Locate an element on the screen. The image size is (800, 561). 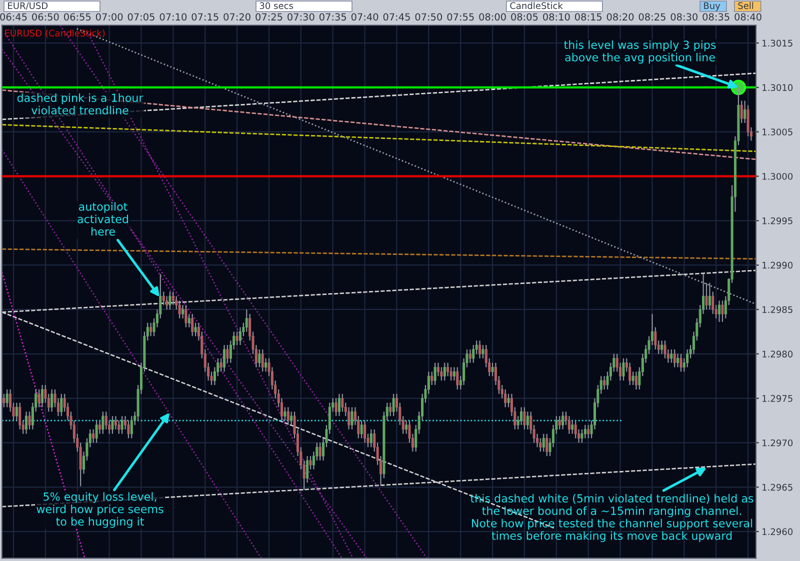
x-tick-label: 07:00 is located at coordinates (109, 17).